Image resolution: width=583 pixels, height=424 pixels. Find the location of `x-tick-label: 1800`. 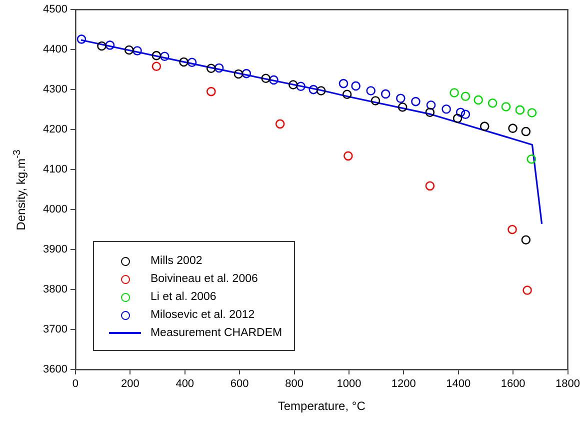

x-tick-label: 1800 is located at coordinates (568, 384).